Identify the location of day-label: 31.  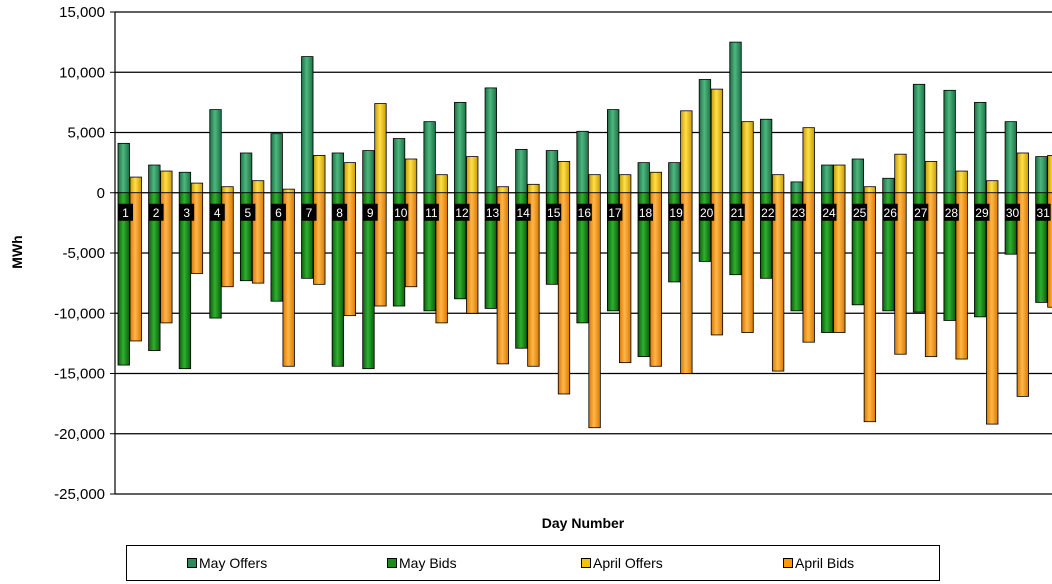
(1043, 213).